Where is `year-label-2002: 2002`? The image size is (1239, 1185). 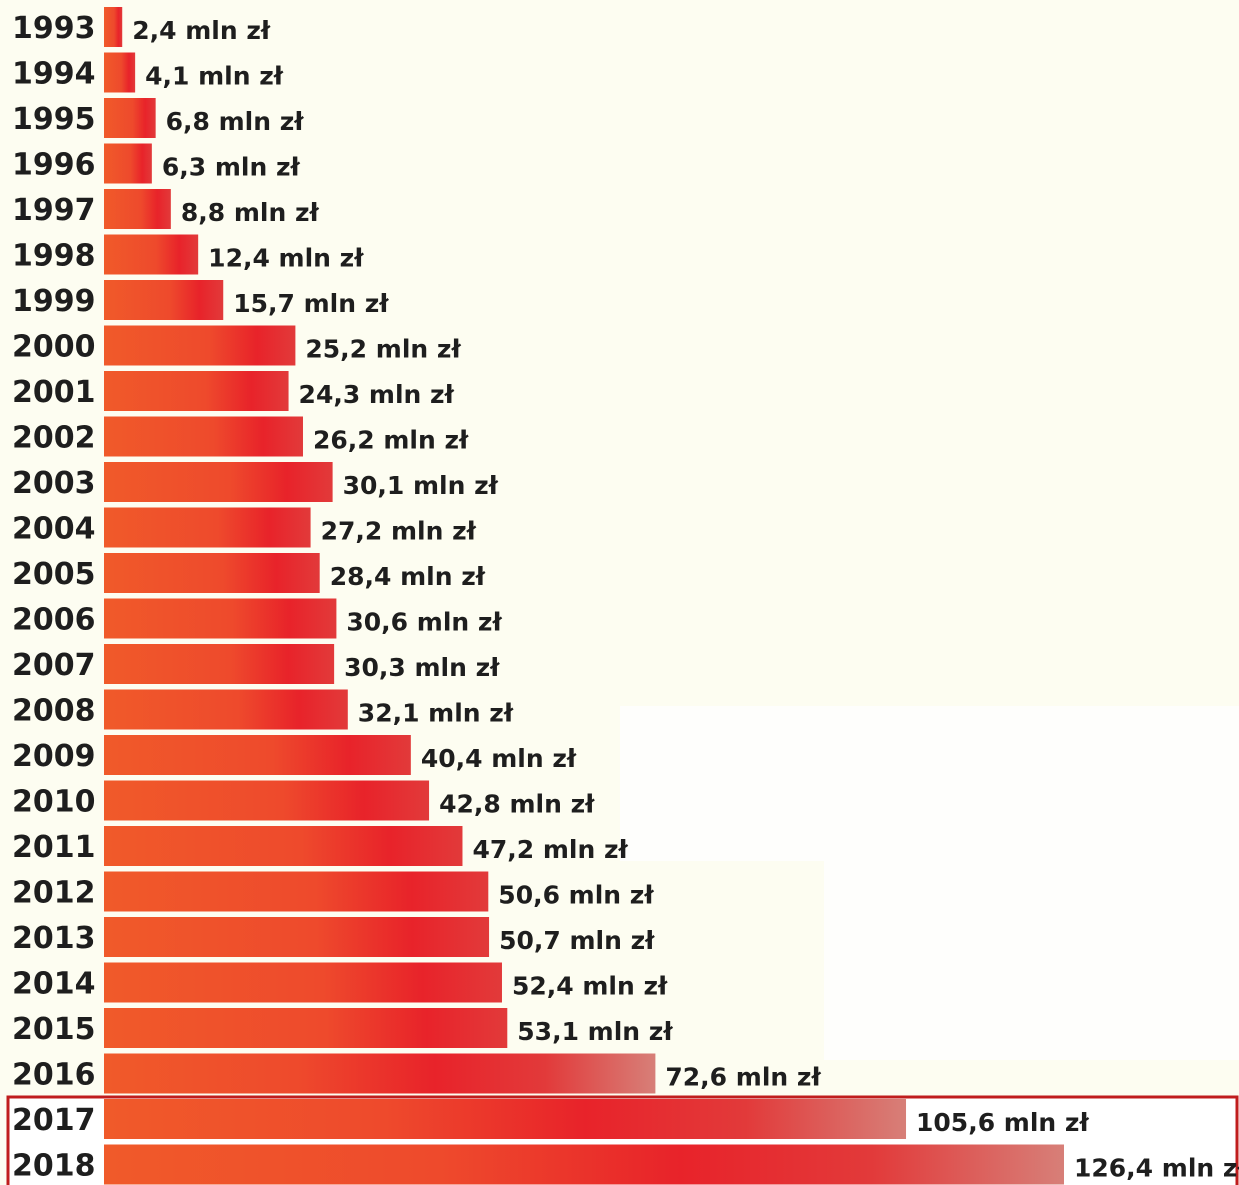
year-label-2002: 2002 is located at coordinates (54, 438).